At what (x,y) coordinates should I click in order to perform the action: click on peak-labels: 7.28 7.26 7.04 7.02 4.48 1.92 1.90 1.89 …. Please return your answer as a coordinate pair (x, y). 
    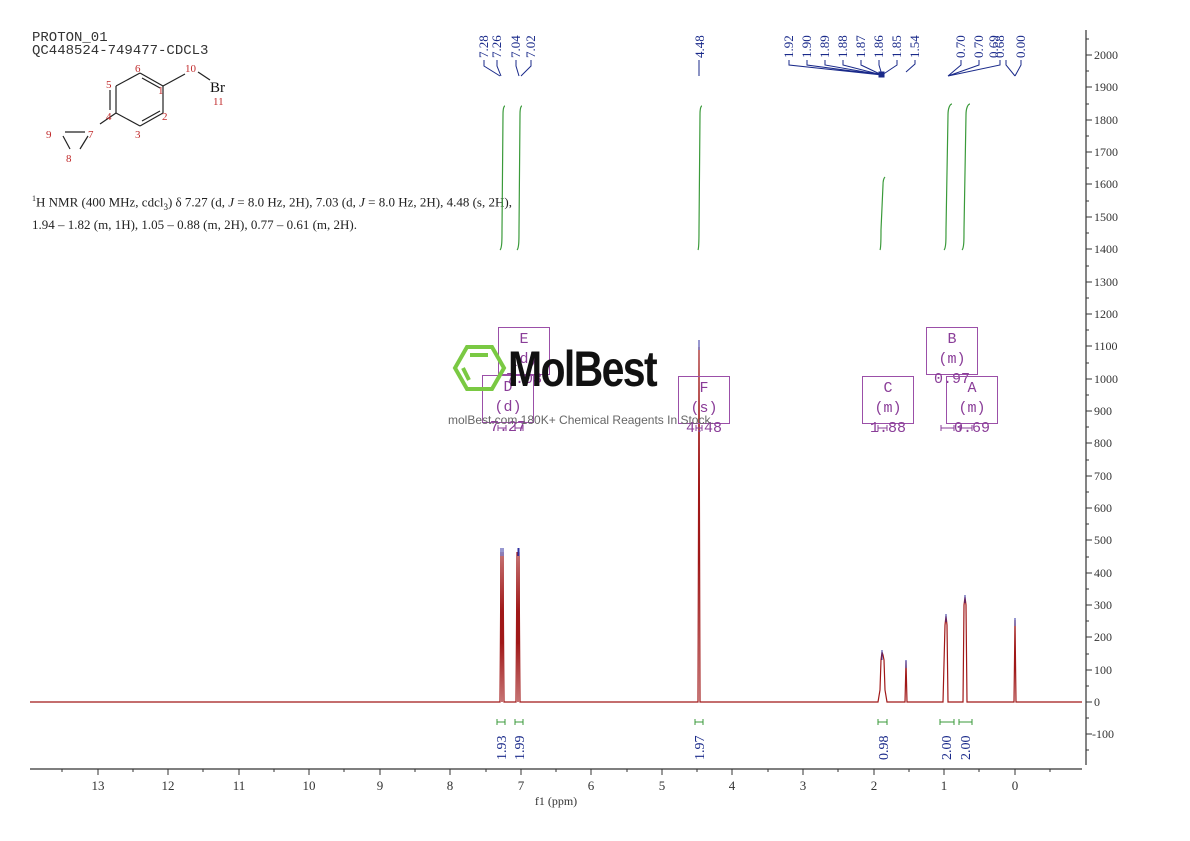
    Looking at the image, I should click on (752, 46).